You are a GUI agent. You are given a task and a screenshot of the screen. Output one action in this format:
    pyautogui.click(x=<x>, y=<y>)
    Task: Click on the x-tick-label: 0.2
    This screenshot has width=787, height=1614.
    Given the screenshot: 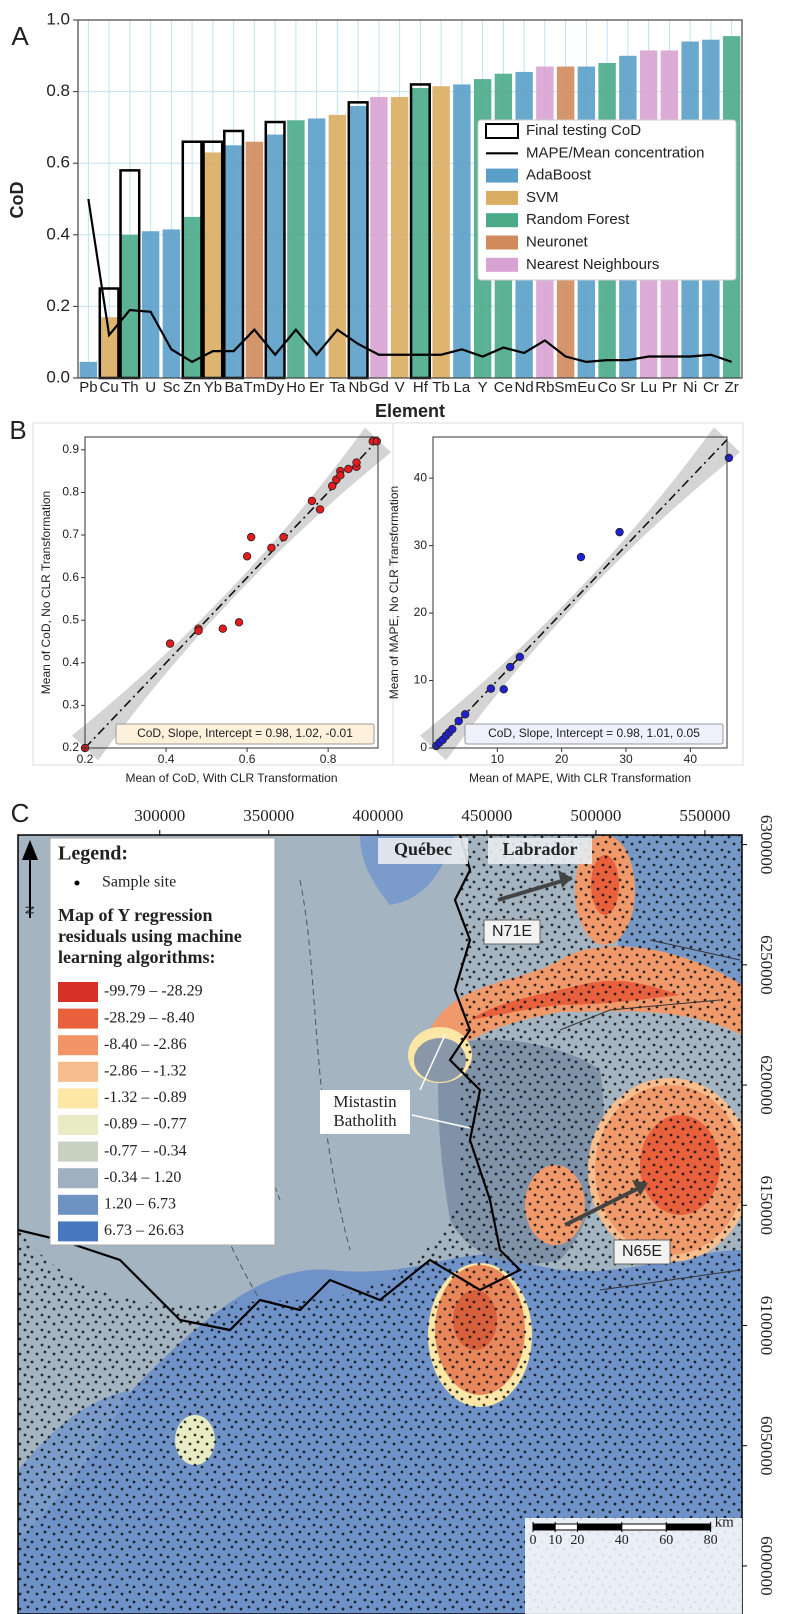 What is the action you would take?
    pyautogui.click(x=85, y=759)
    